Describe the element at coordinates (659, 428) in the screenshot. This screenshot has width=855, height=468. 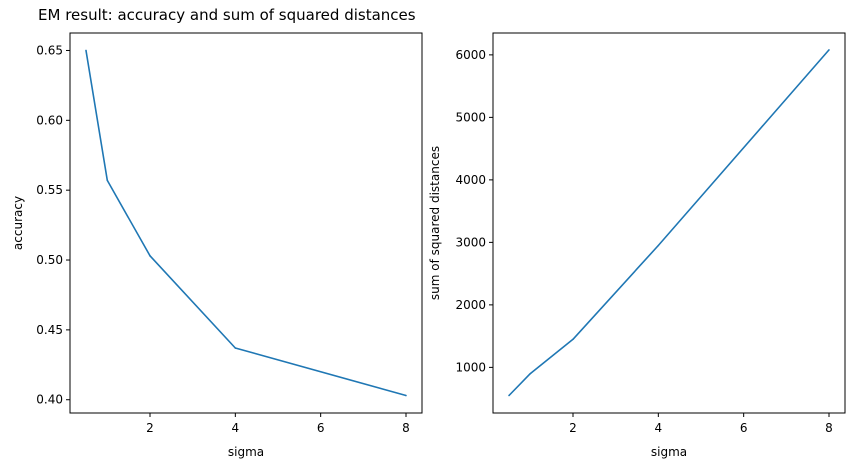
I see `ssd-x-tick-label: 4` at that location.